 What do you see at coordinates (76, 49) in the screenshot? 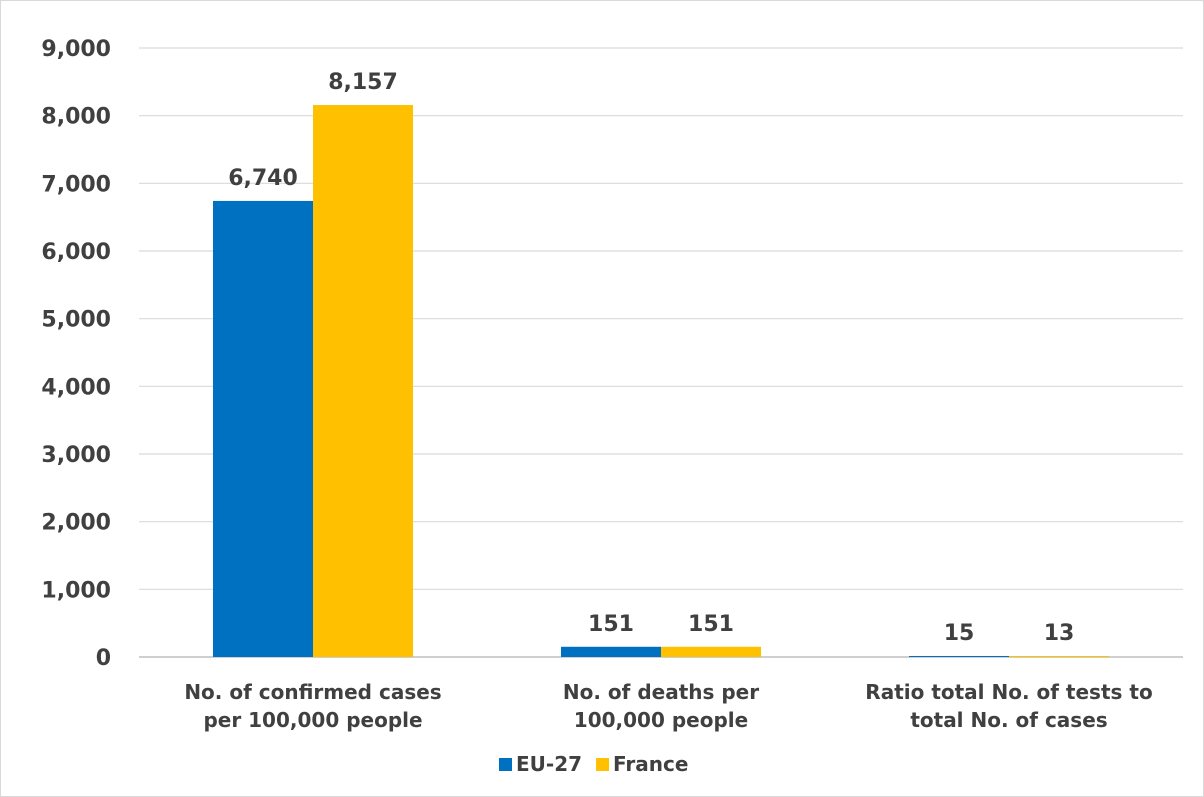
I see `y-tick-label: 9,000` at bounding box center [76, 49].